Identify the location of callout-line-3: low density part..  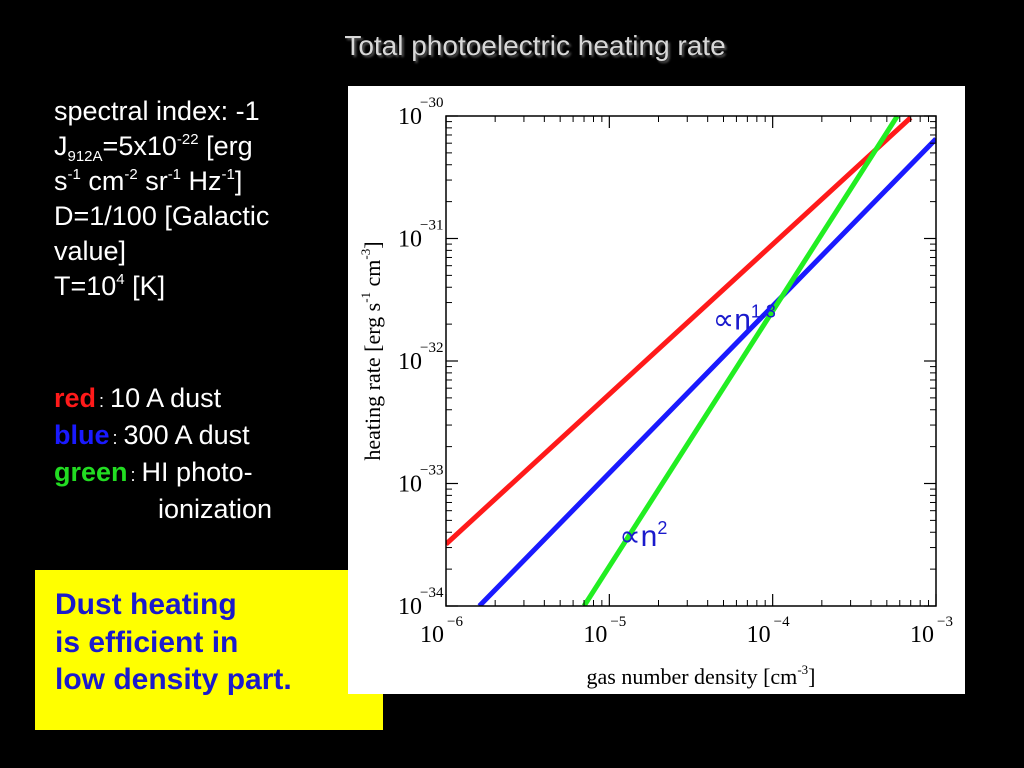
(173, 679).